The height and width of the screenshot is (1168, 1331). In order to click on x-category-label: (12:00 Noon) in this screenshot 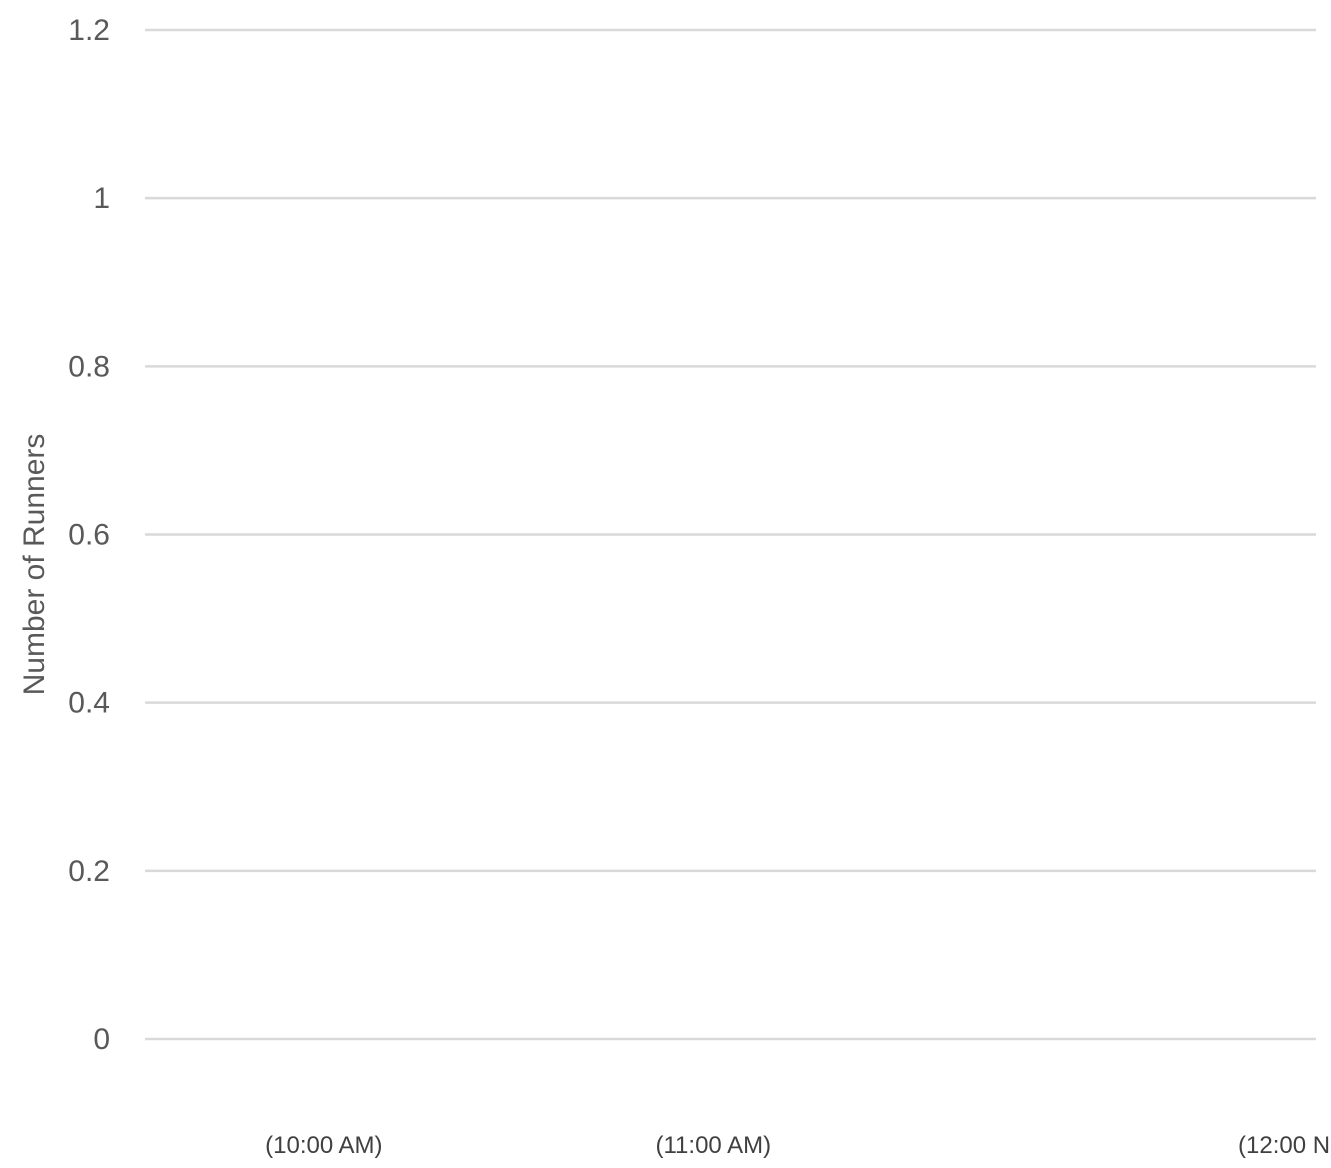, I will do `click(1284, 1145)`.